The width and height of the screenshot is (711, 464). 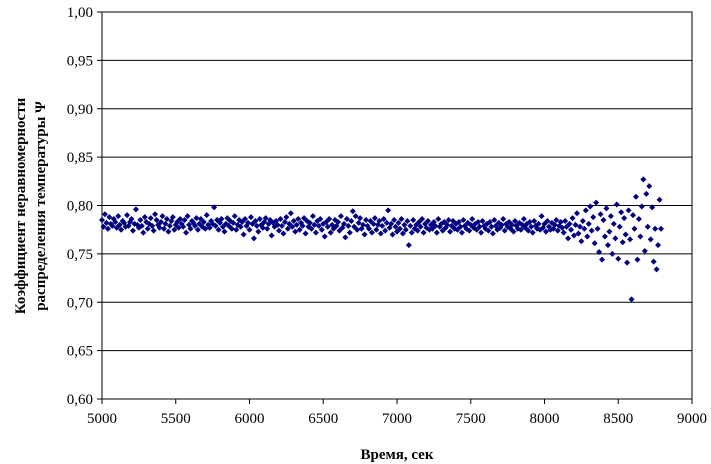 What do you see at coordinates (41, 206) in the screenshot?
I see `y-axis-label-line-2: распределения температуры Ψ` at bounding box center [41, 206].